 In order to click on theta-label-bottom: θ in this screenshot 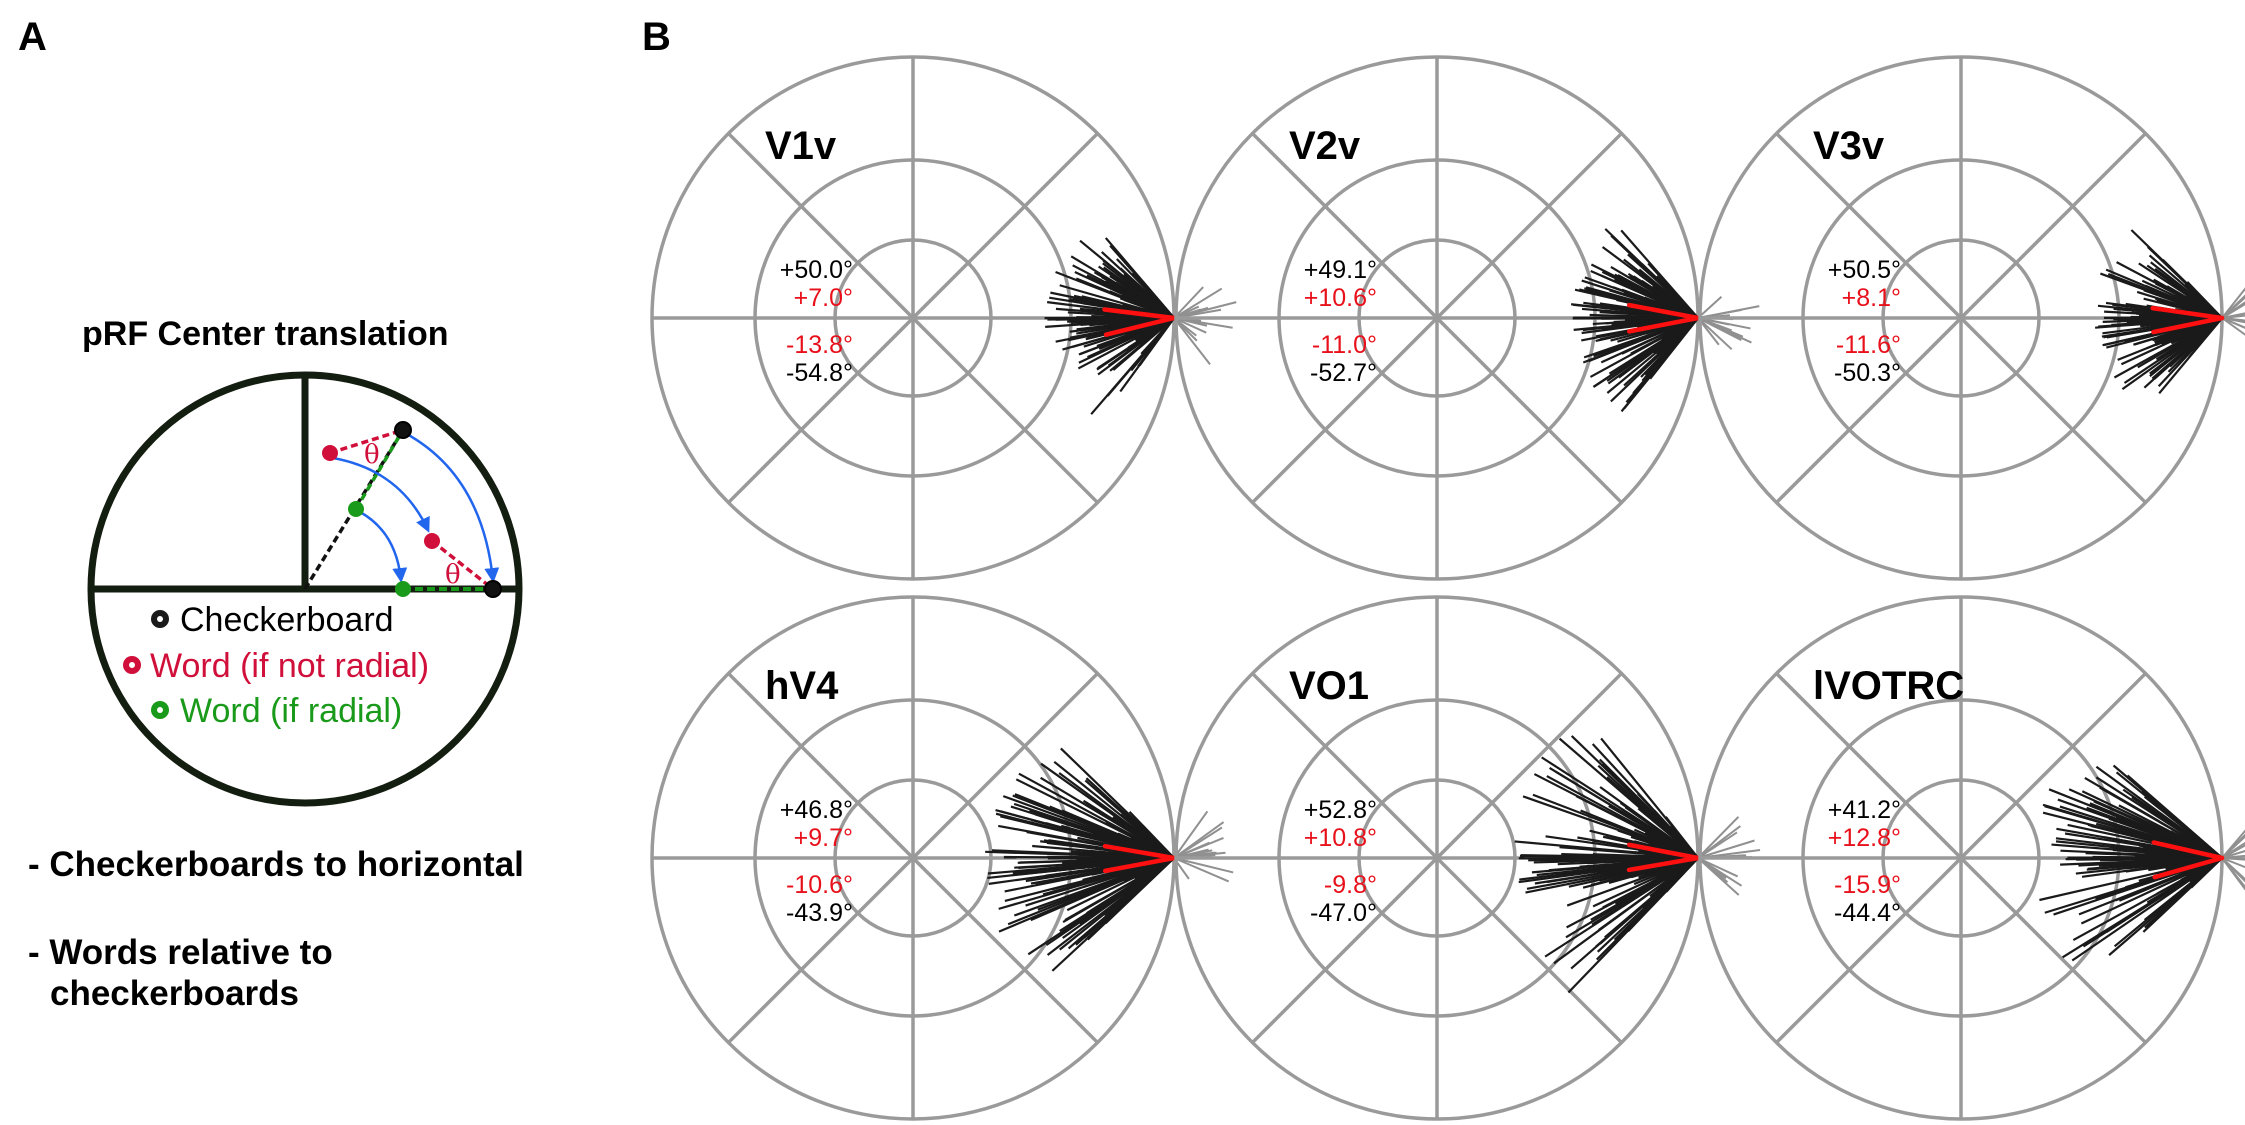, I will do `click(453, 575)`.